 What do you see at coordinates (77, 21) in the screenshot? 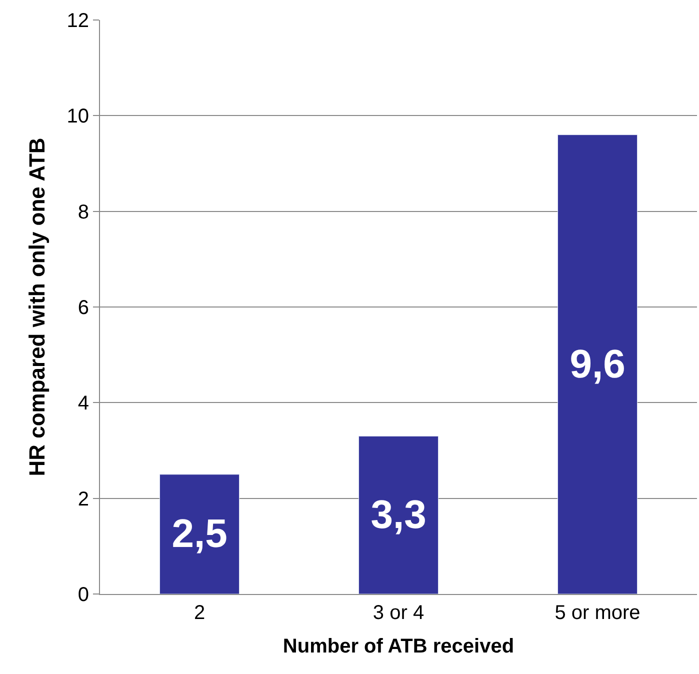
I see `y-tick-label: 12` at bounding box center [77, 21].